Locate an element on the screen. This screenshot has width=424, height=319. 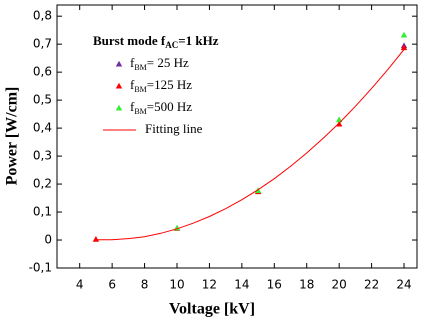
legend-label: fBM=500 Hz is located at coordinates (161, 107).